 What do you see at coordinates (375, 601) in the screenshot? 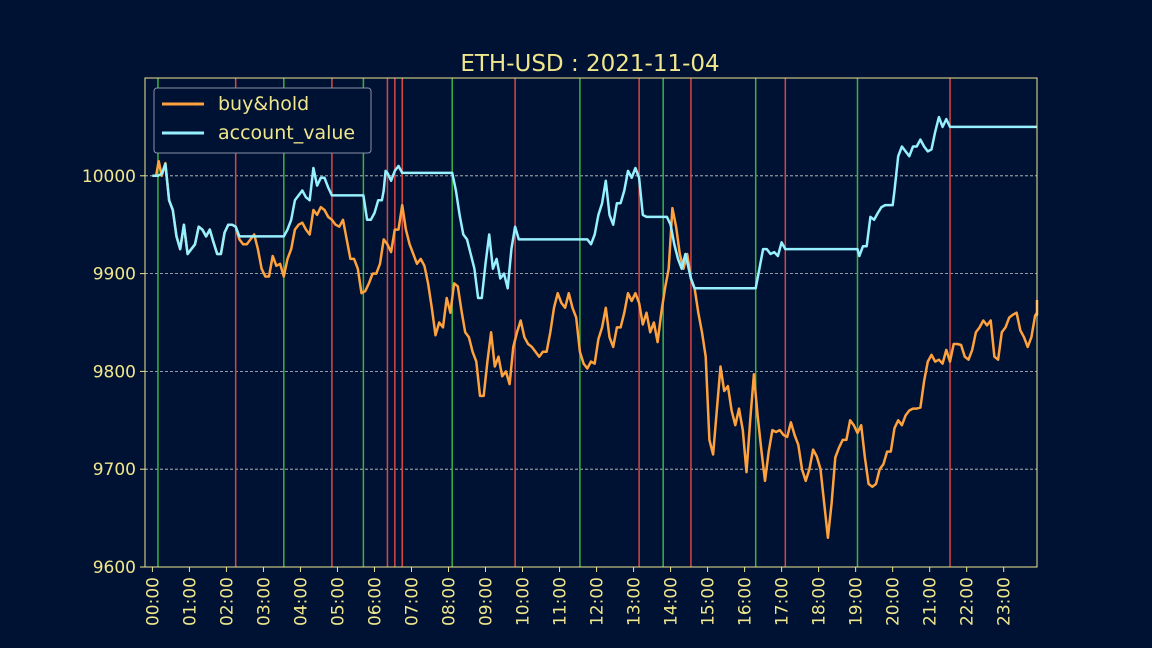
I see `x-tick-label: 06:00` at bounding box center [375, 601].